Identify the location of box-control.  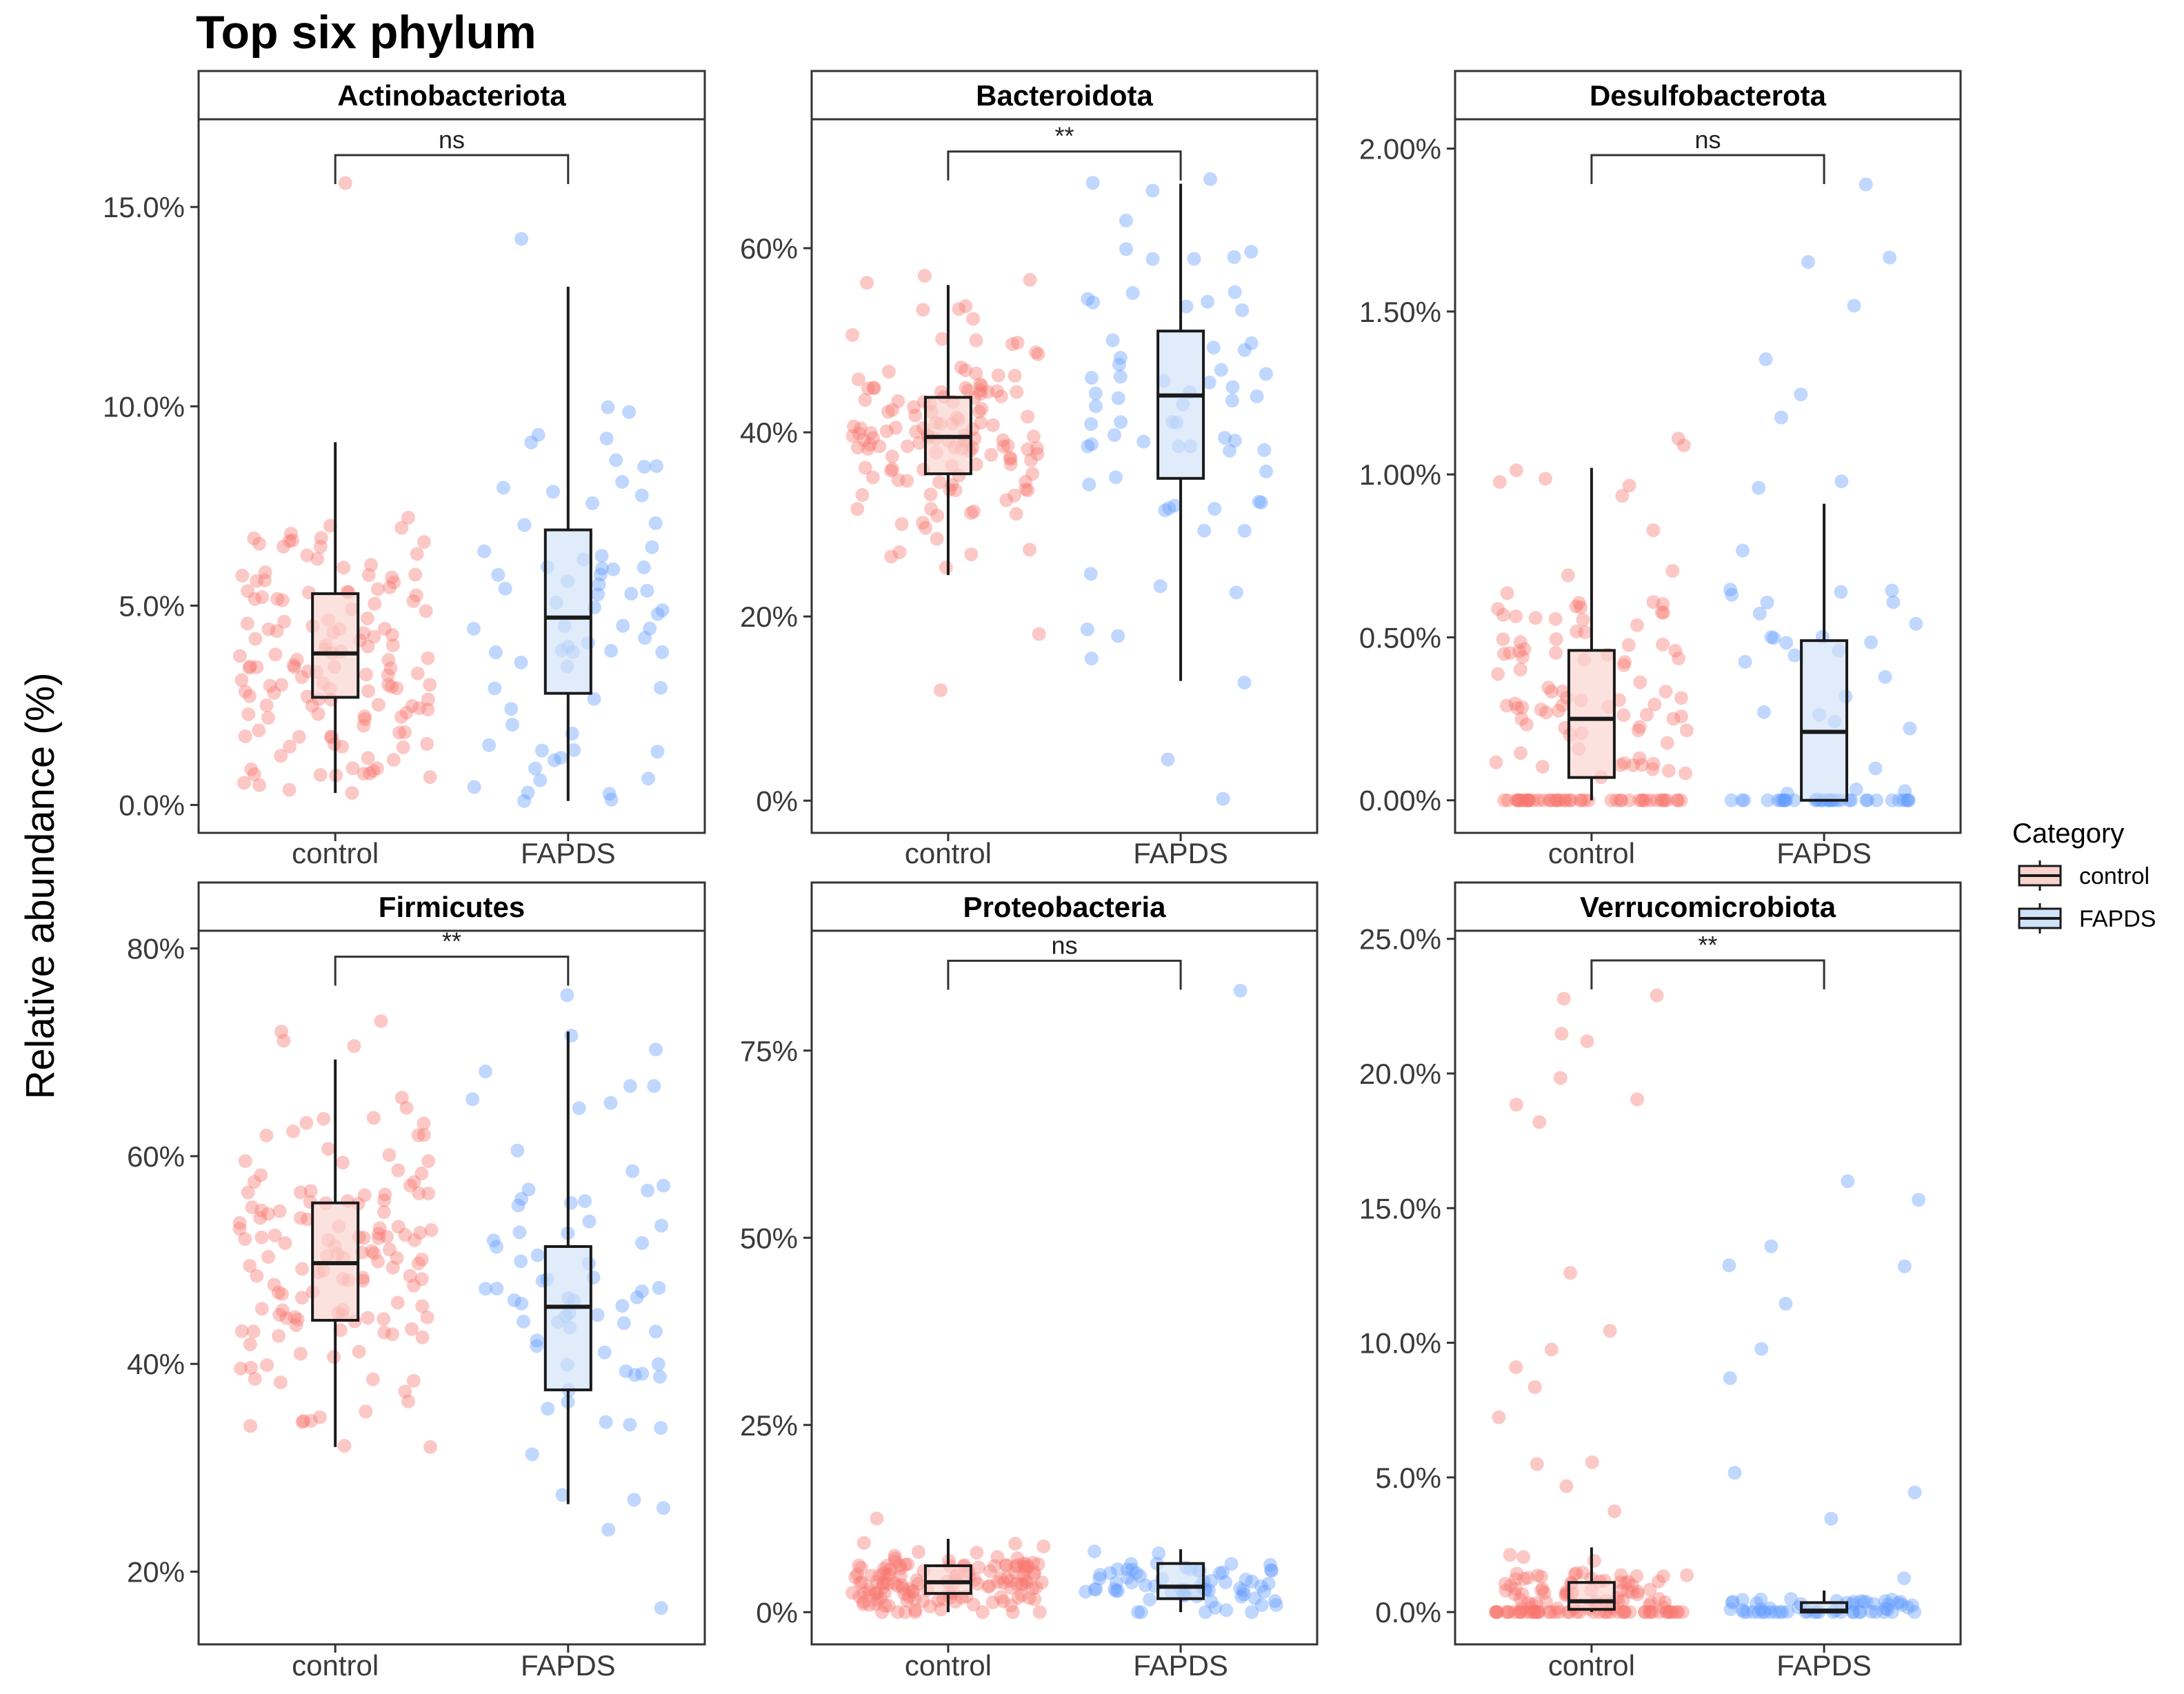
(947, 1579).